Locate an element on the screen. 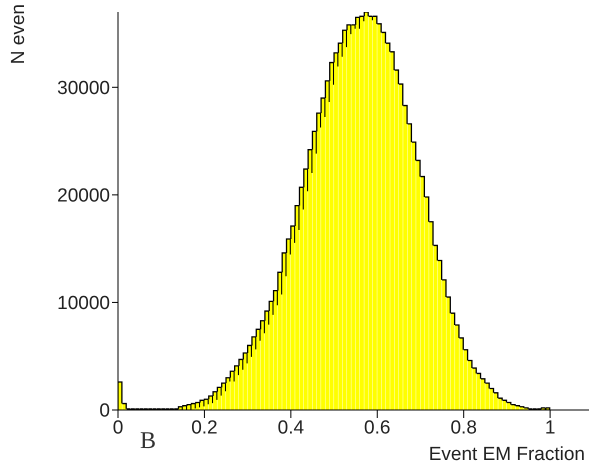 The image size is (589, 464). y-tick-label: 20000 is located at coordinates (83, 196).